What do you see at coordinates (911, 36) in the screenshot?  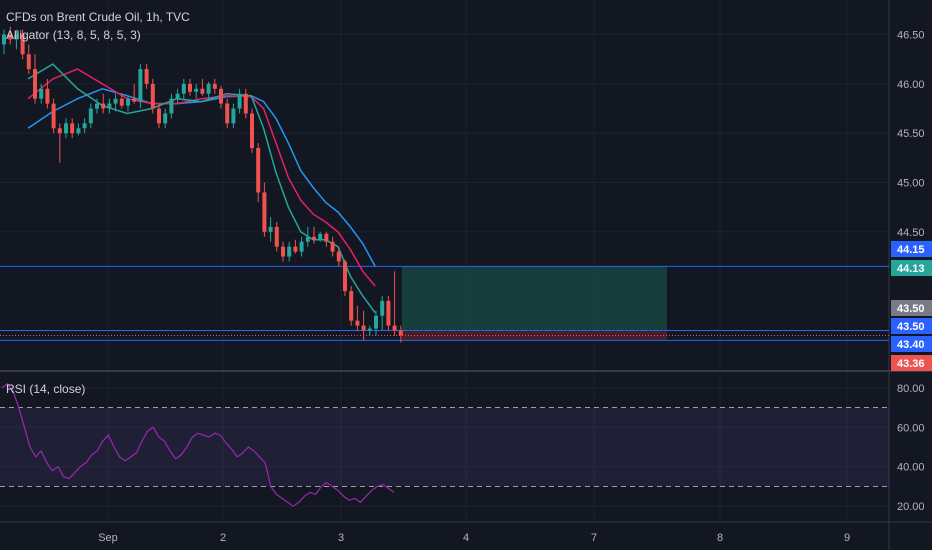 I see `price-tick-label: 46.50` at bounding box center [911, 36].